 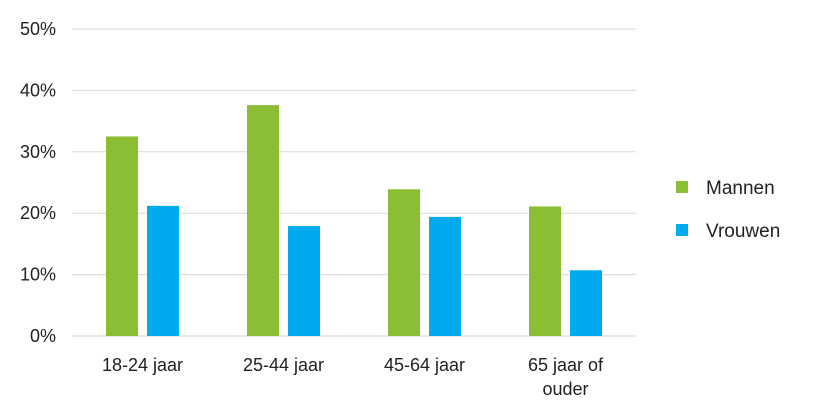 I want to click on y-axis-ticks: 0% 10% 20% 30% 40% 50%, so click(x=38, y=182).